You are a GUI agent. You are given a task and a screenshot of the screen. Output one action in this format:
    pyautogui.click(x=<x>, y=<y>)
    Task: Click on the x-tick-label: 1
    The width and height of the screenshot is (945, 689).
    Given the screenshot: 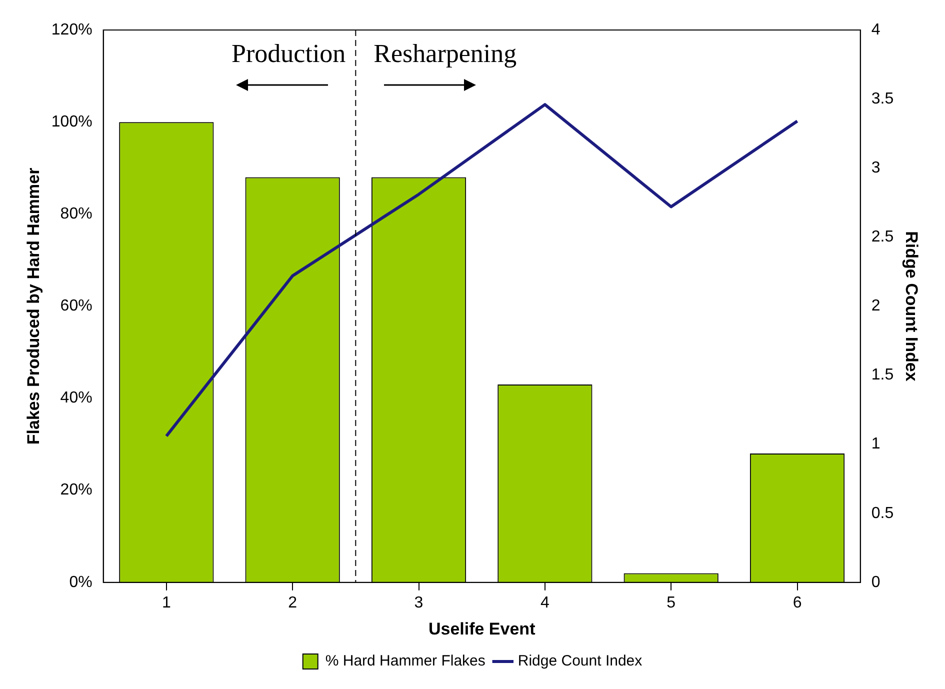 What is the action you would take?
    pyautogui.click(x=166, y=603)
    